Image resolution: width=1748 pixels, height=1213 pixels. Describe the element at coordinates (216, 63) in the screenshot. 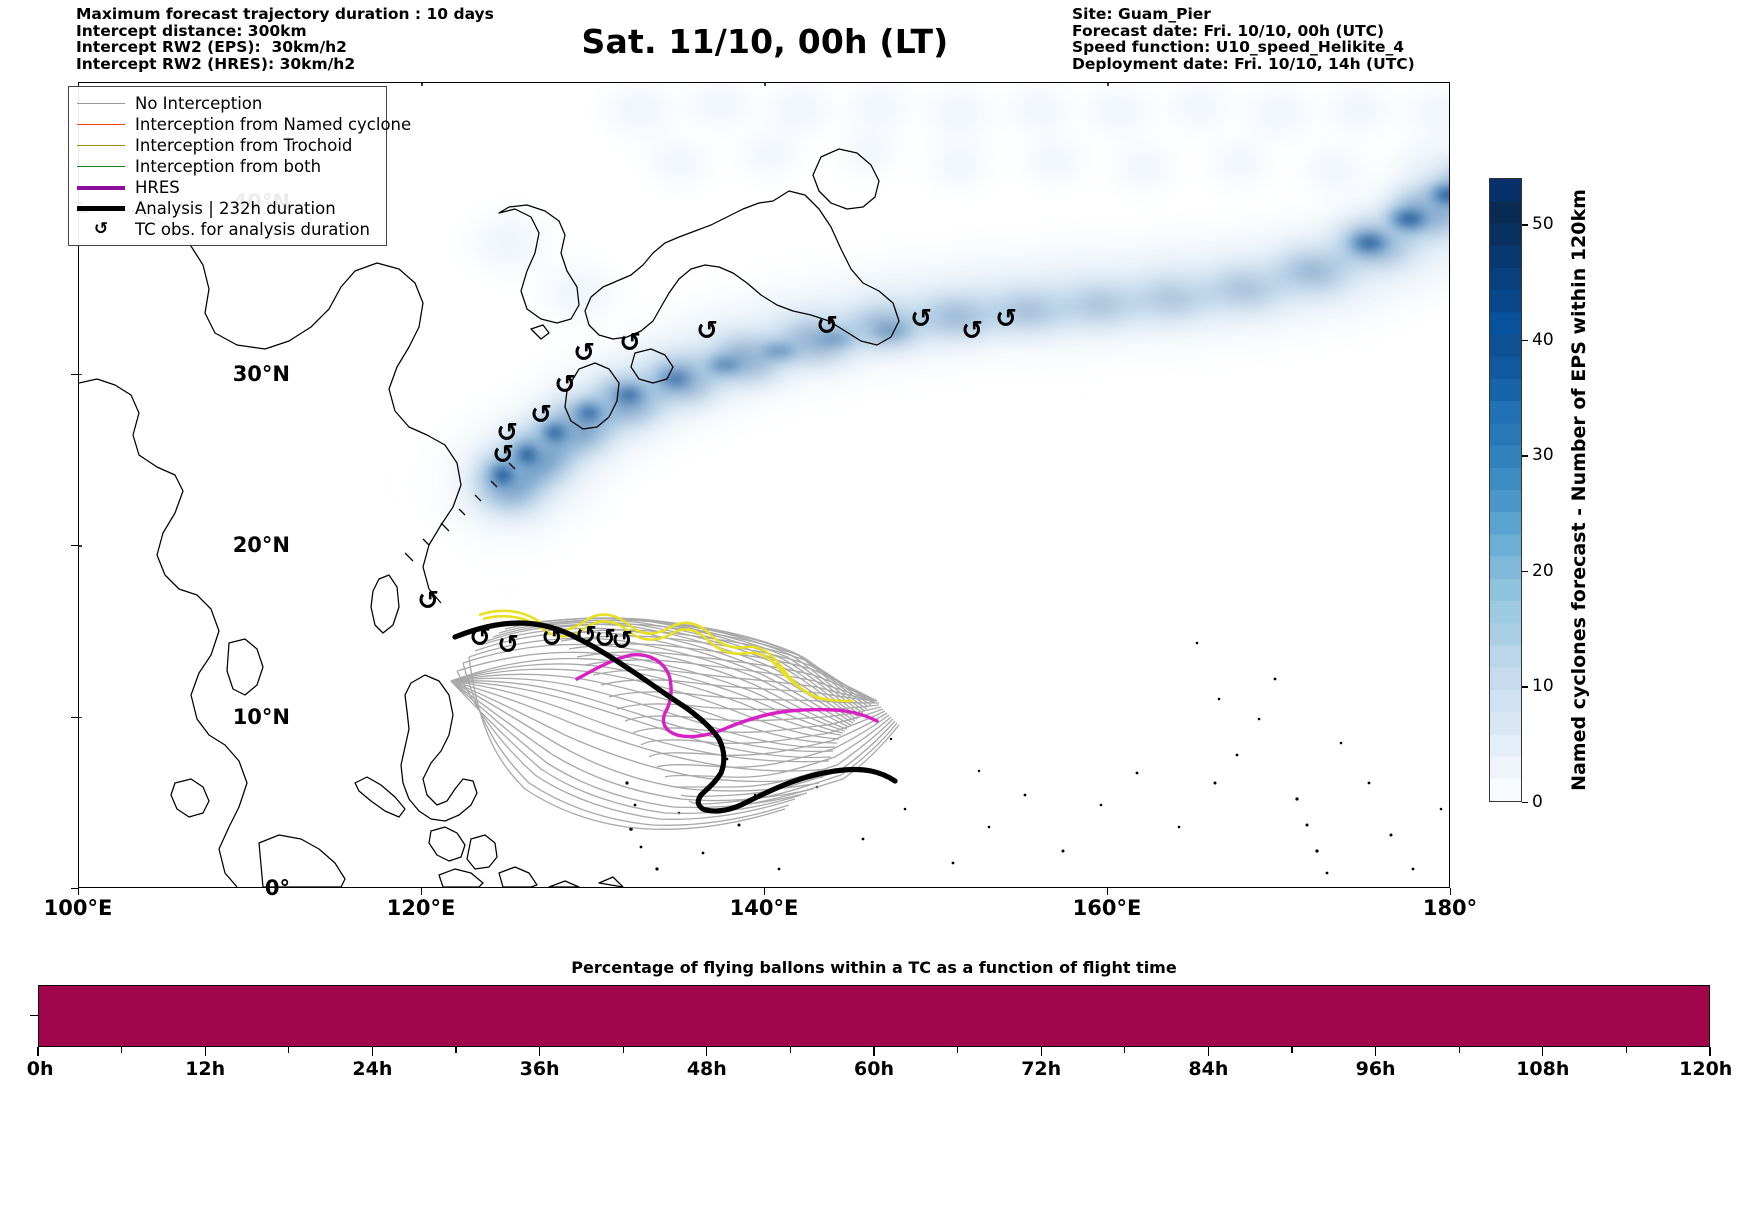

I see `header-left-line-3: Intercept RW2 (HRES): 30km/h2` at that location.